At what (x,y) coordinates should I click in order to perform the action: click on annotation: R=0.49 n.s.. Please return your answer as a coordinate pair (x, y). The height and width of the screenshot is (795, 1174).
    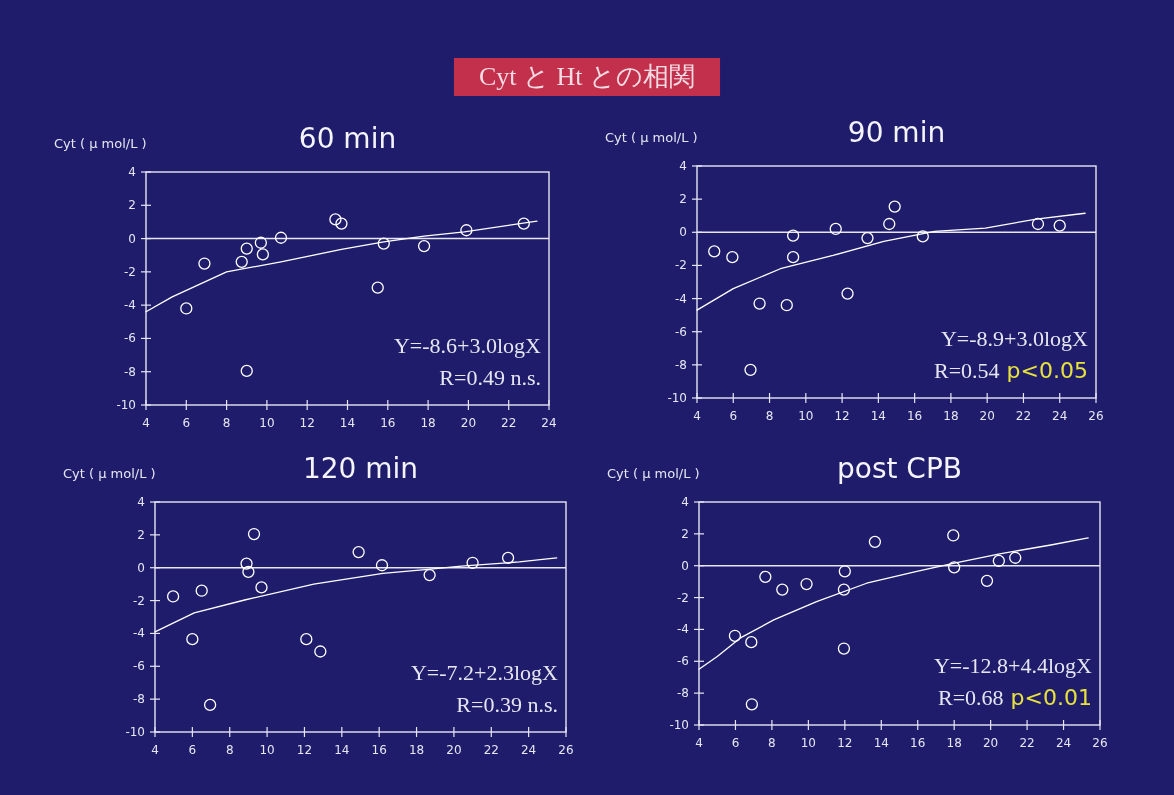
    Looking at the image, I should click on (490, 377).